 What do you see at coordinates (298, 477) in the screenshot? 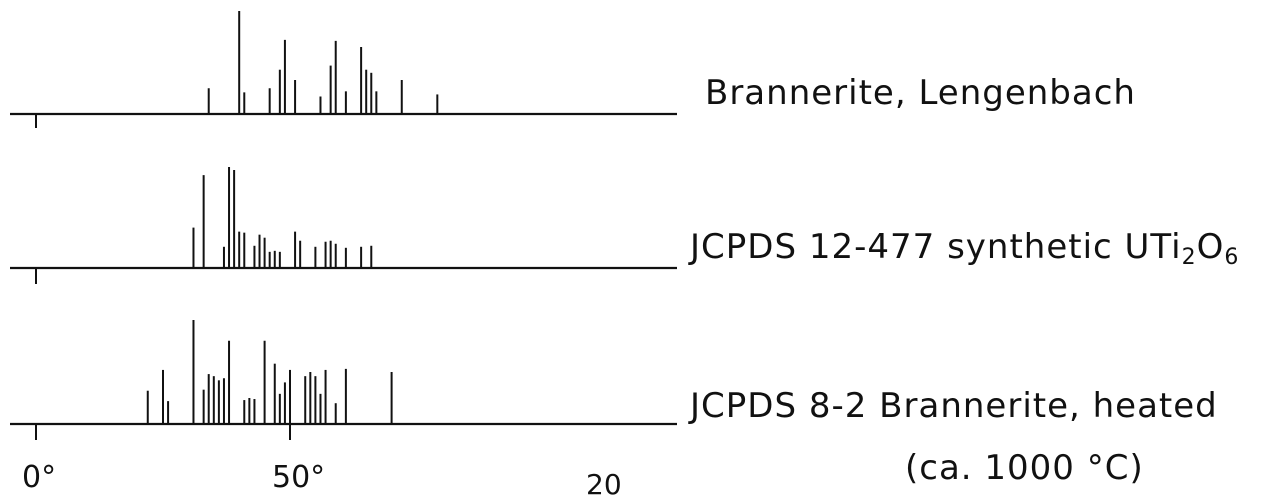
I see `tick-label-50: 50°` at bounding box center [298, 477].